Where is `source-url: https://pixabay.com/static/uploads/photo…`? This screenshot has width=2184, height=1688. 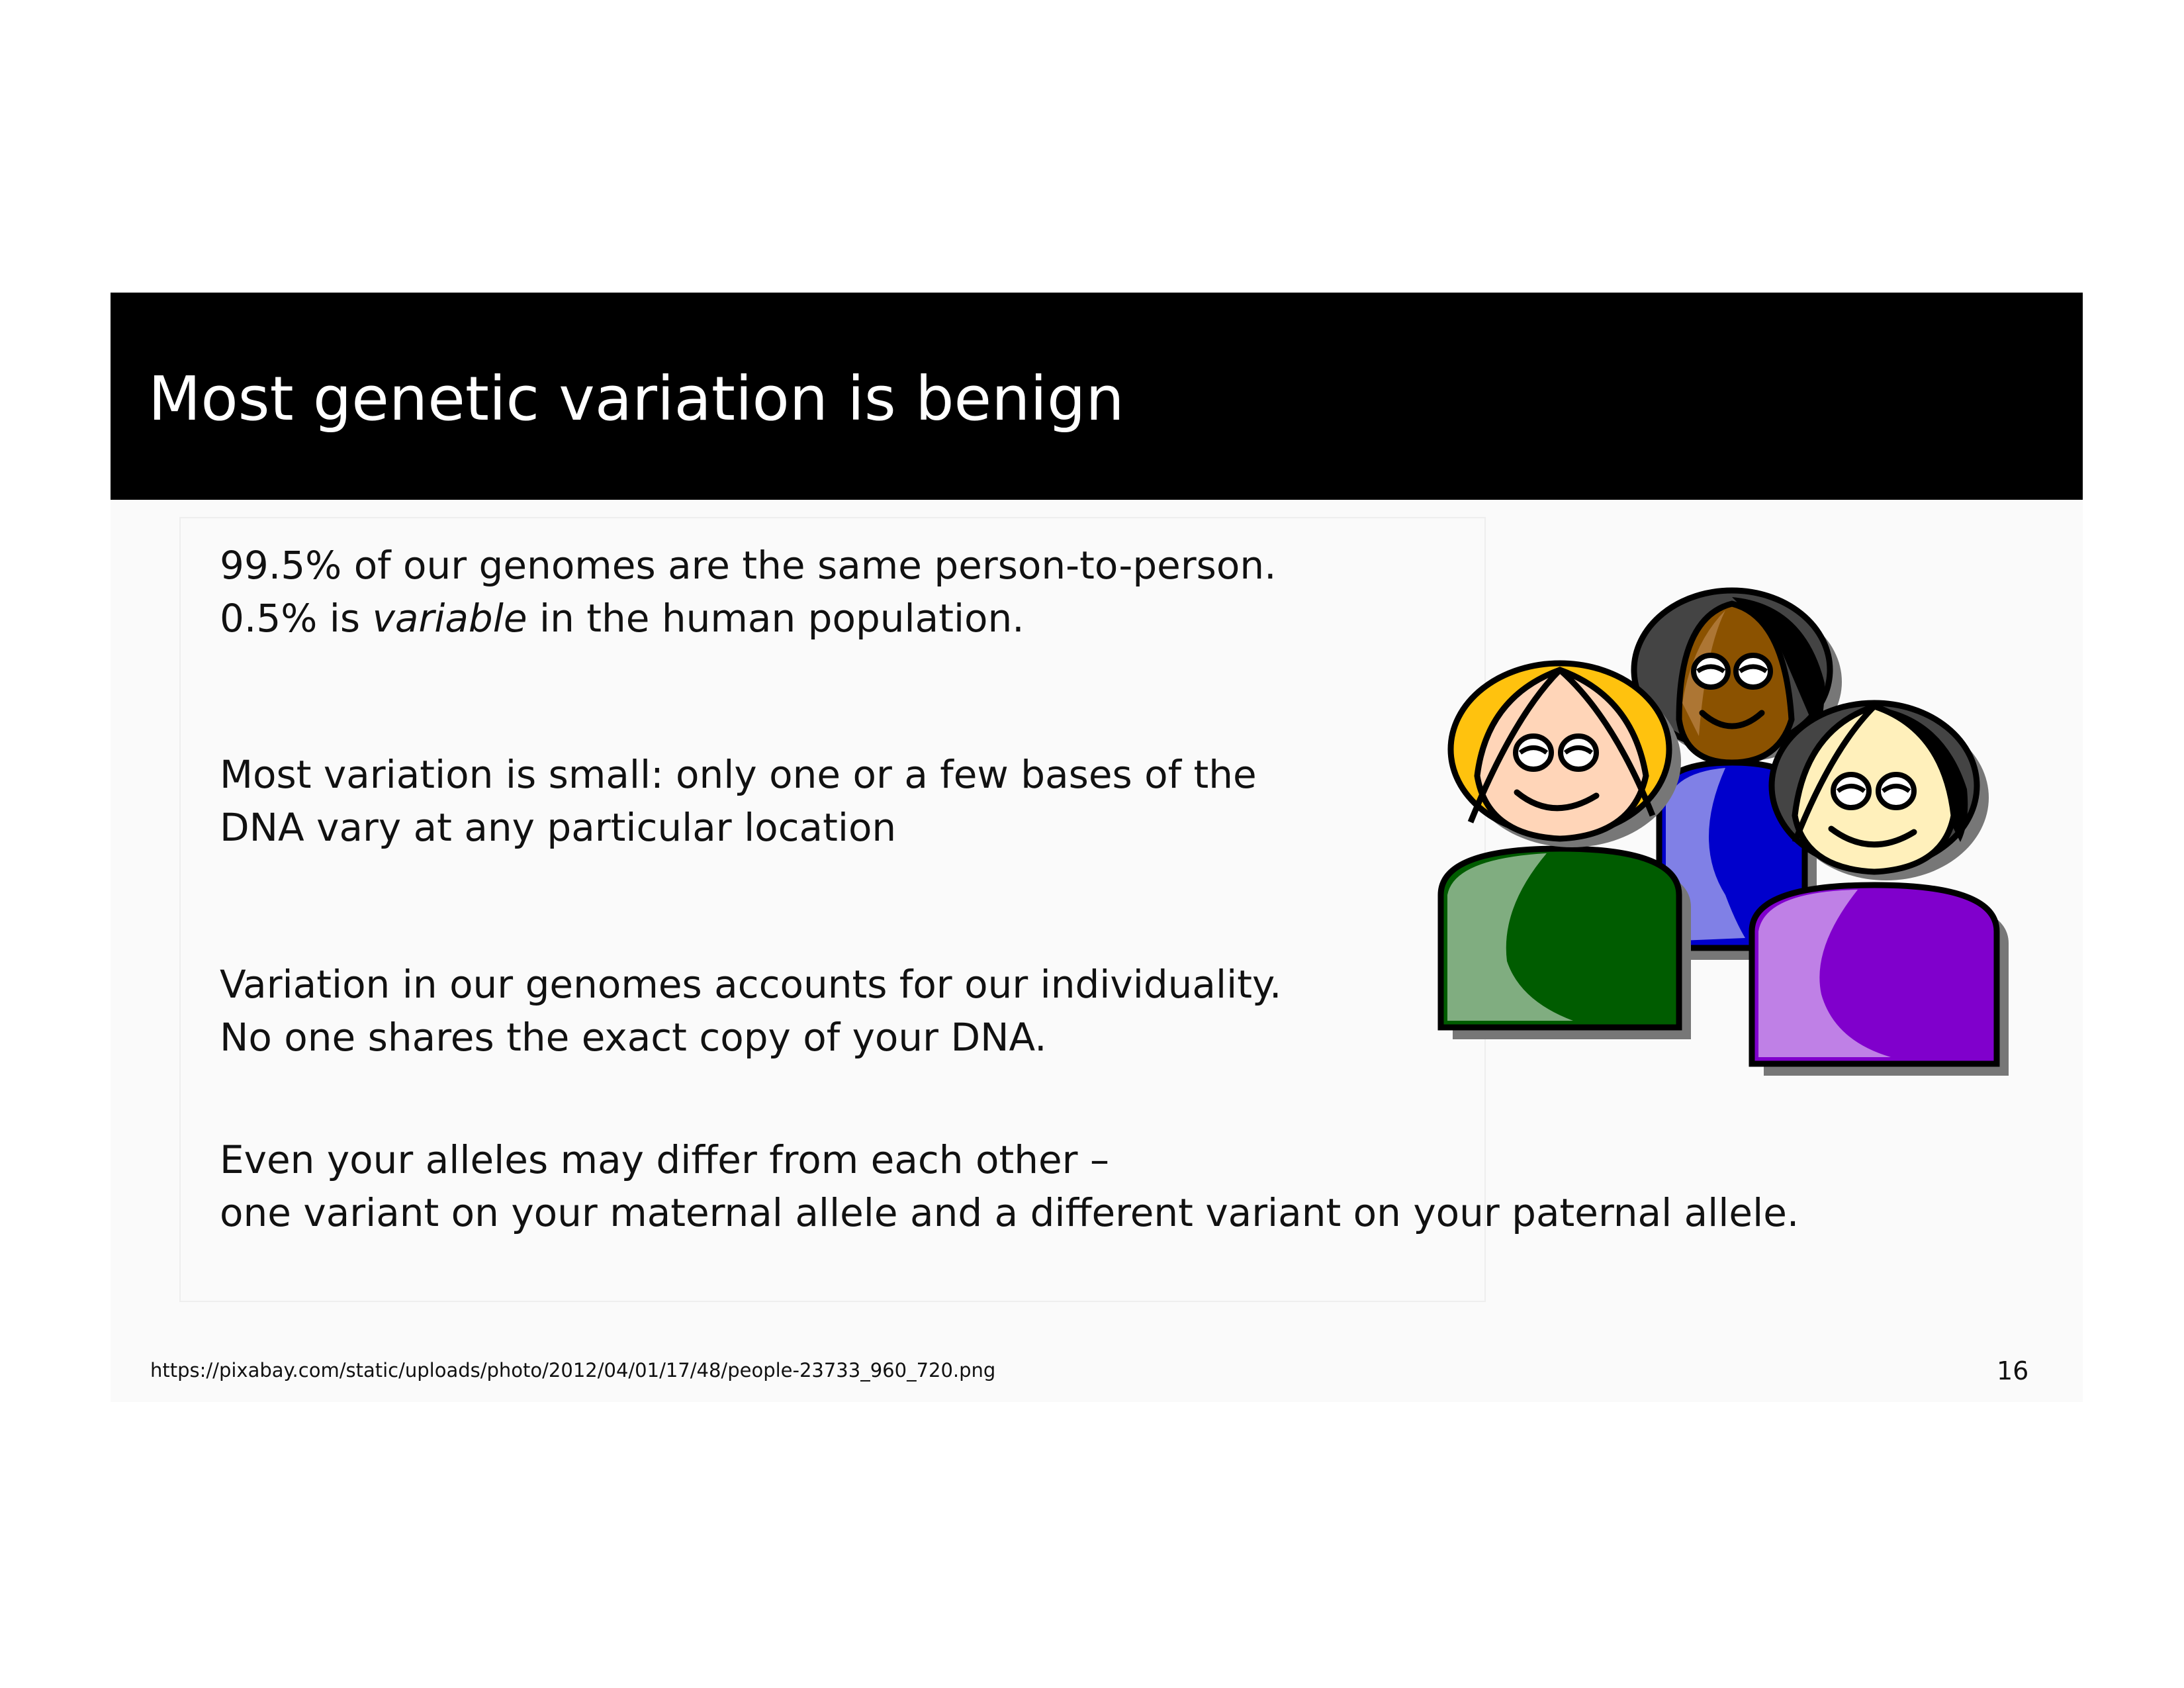 source-url: https://pixabay.com/static/uploads/photo… is located at coordinates (573, 1370).